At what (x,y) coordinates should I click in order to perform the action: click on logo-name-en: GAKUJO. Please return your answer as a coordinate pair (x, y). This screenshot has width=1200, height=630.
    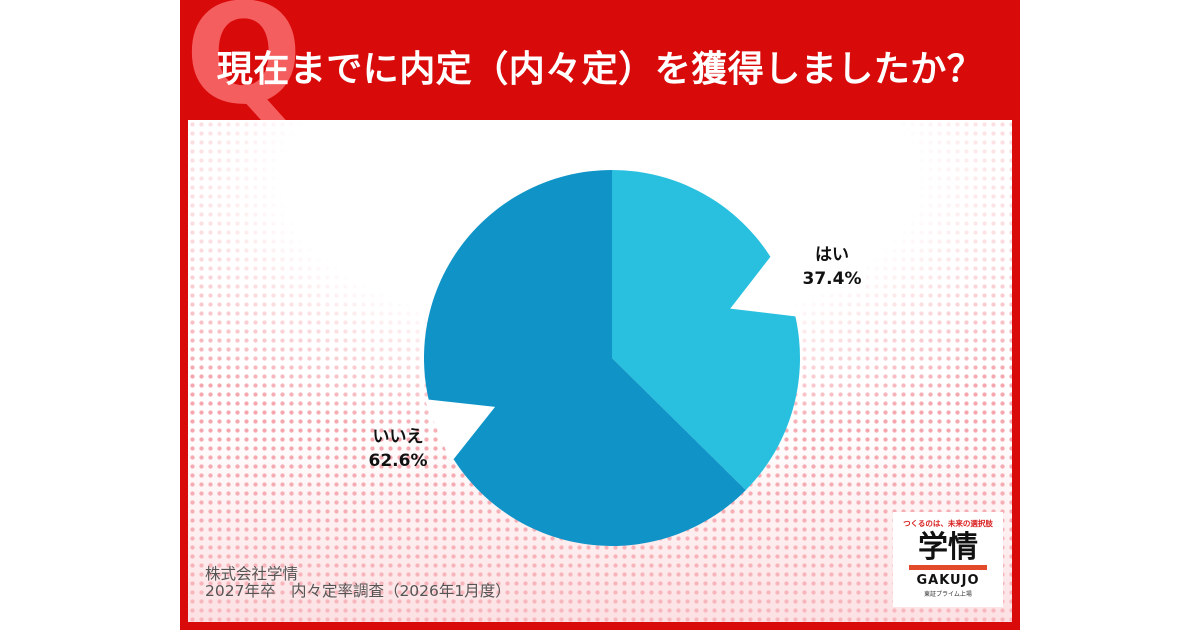
    Looking at the image, I should click on (948, 580).